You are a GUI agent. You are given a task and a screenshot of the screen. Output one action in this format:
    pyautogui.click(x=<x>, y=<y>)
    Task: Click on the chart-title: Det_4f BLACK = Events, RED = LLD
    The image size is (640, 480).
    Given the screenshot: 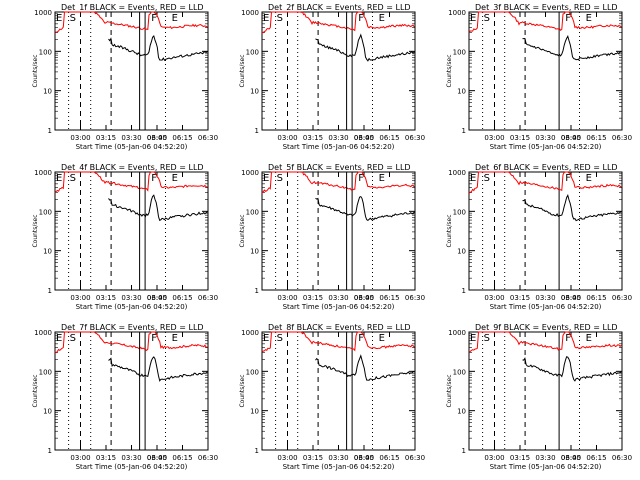 What is the action you would take?
    pyautogui.click(x=132, y=167)
    